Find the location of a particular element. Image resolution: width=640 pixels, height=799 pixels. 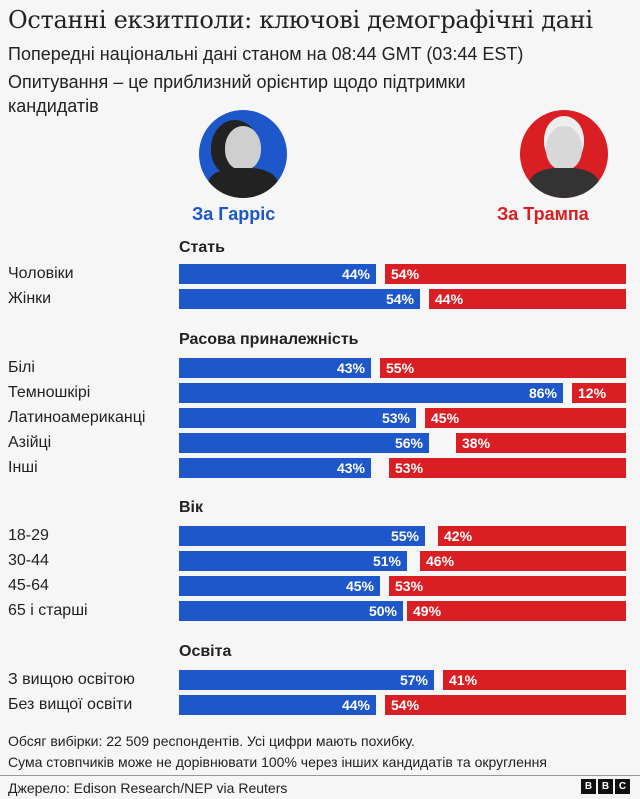

trump-bar: 38% is located at coordinates (541, 443).